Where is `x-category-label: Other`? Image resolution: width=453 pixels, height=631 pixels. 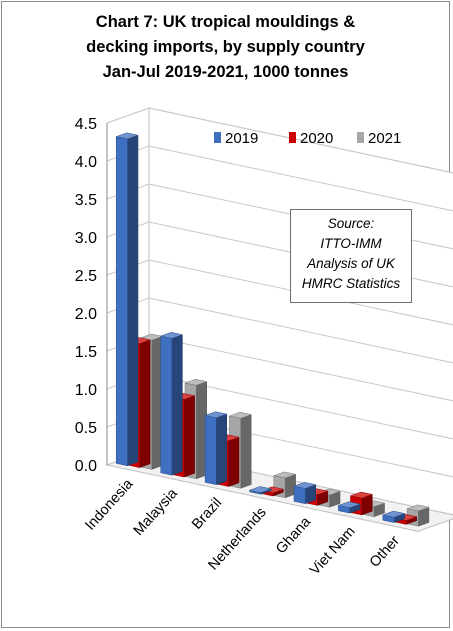 x-category-label: Other is located at coordinates (385, 552).